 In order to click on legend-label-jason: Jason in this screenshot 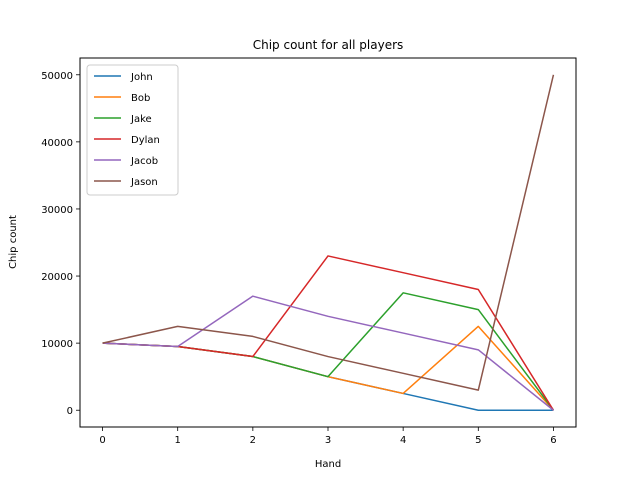, I will do `click(144, 182)`.